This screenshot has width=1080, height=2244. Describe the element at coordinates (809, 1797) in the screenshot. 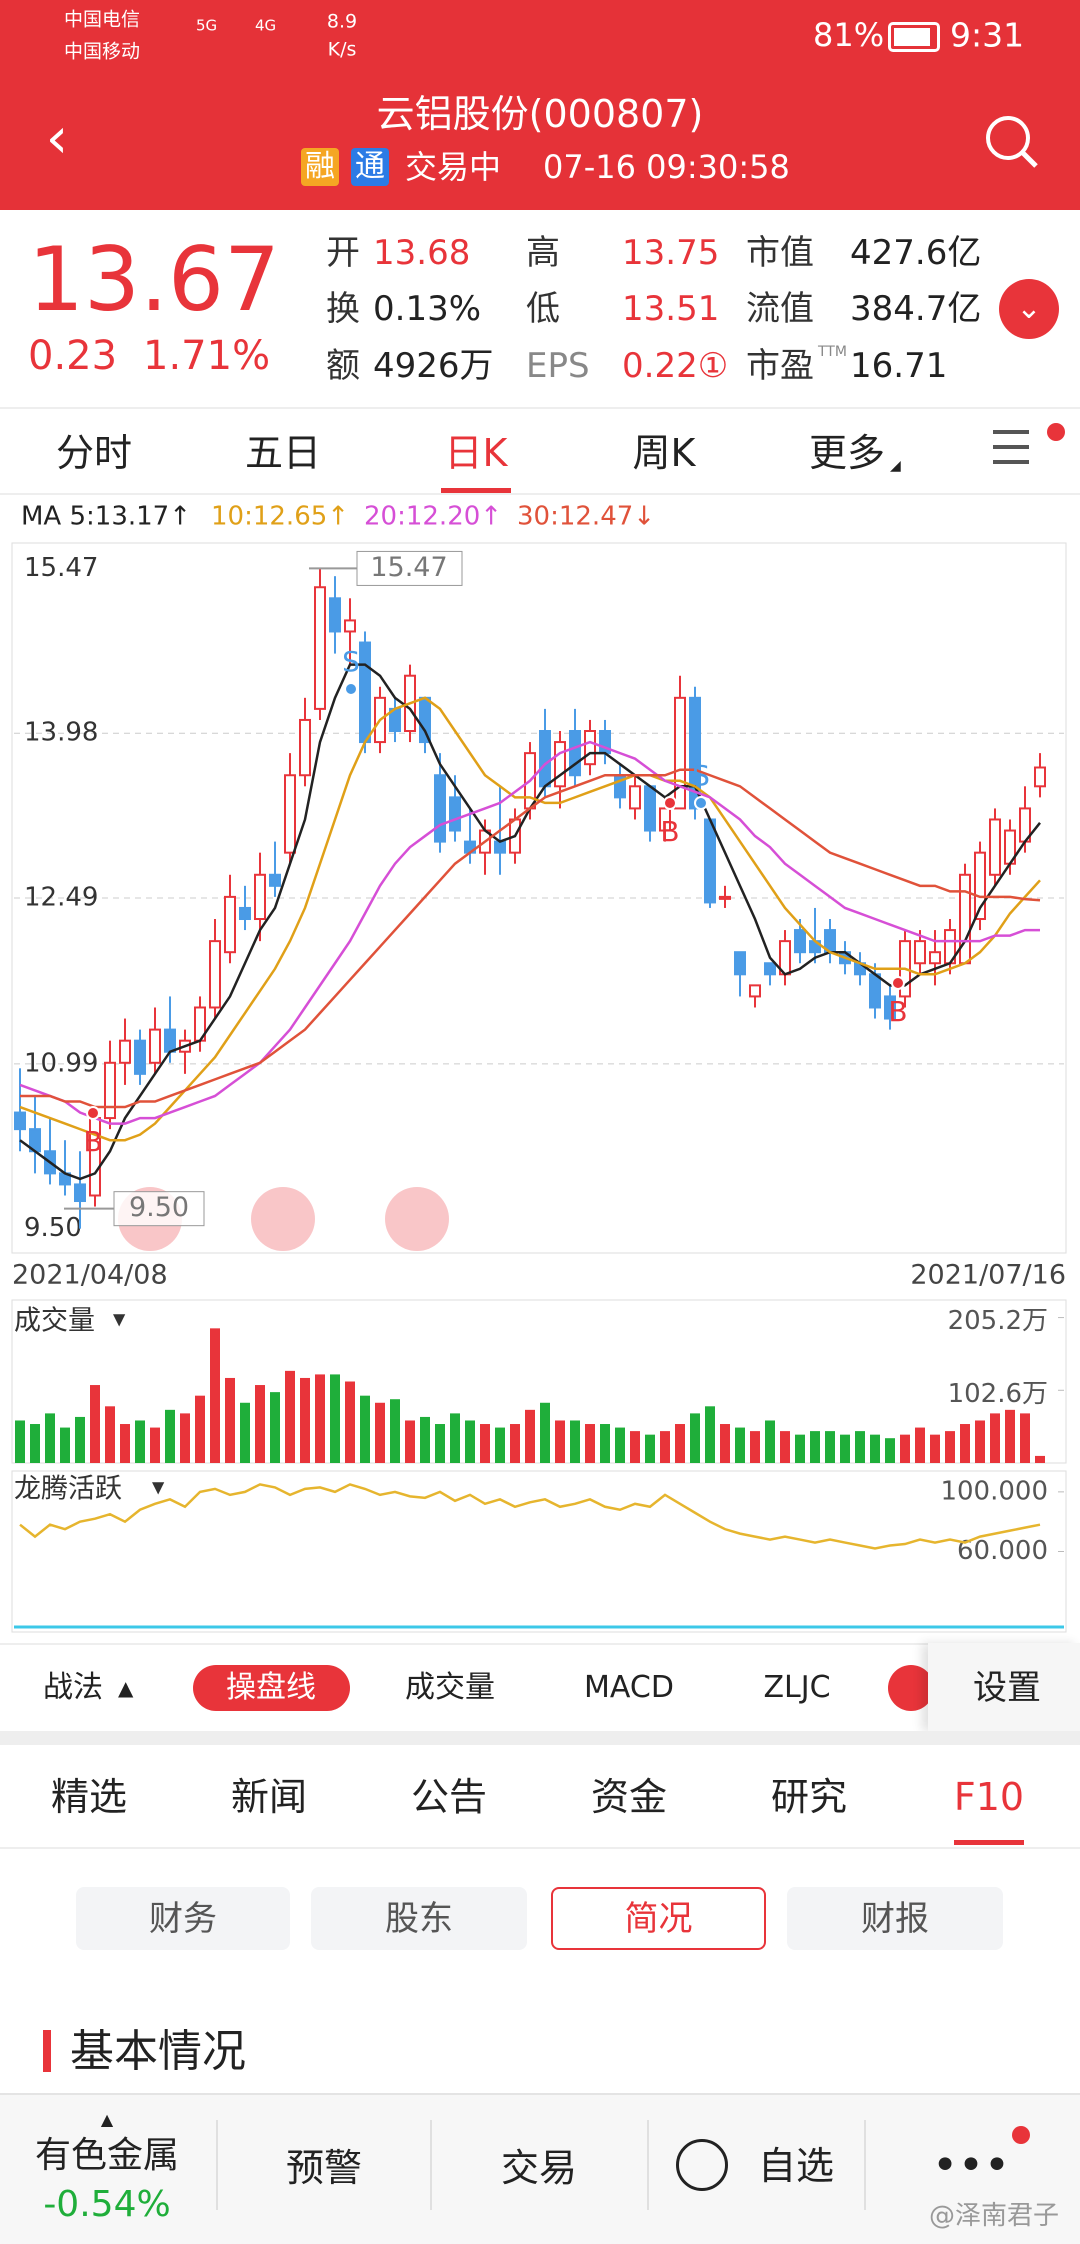

I see `news-tab: 研究` at that location.